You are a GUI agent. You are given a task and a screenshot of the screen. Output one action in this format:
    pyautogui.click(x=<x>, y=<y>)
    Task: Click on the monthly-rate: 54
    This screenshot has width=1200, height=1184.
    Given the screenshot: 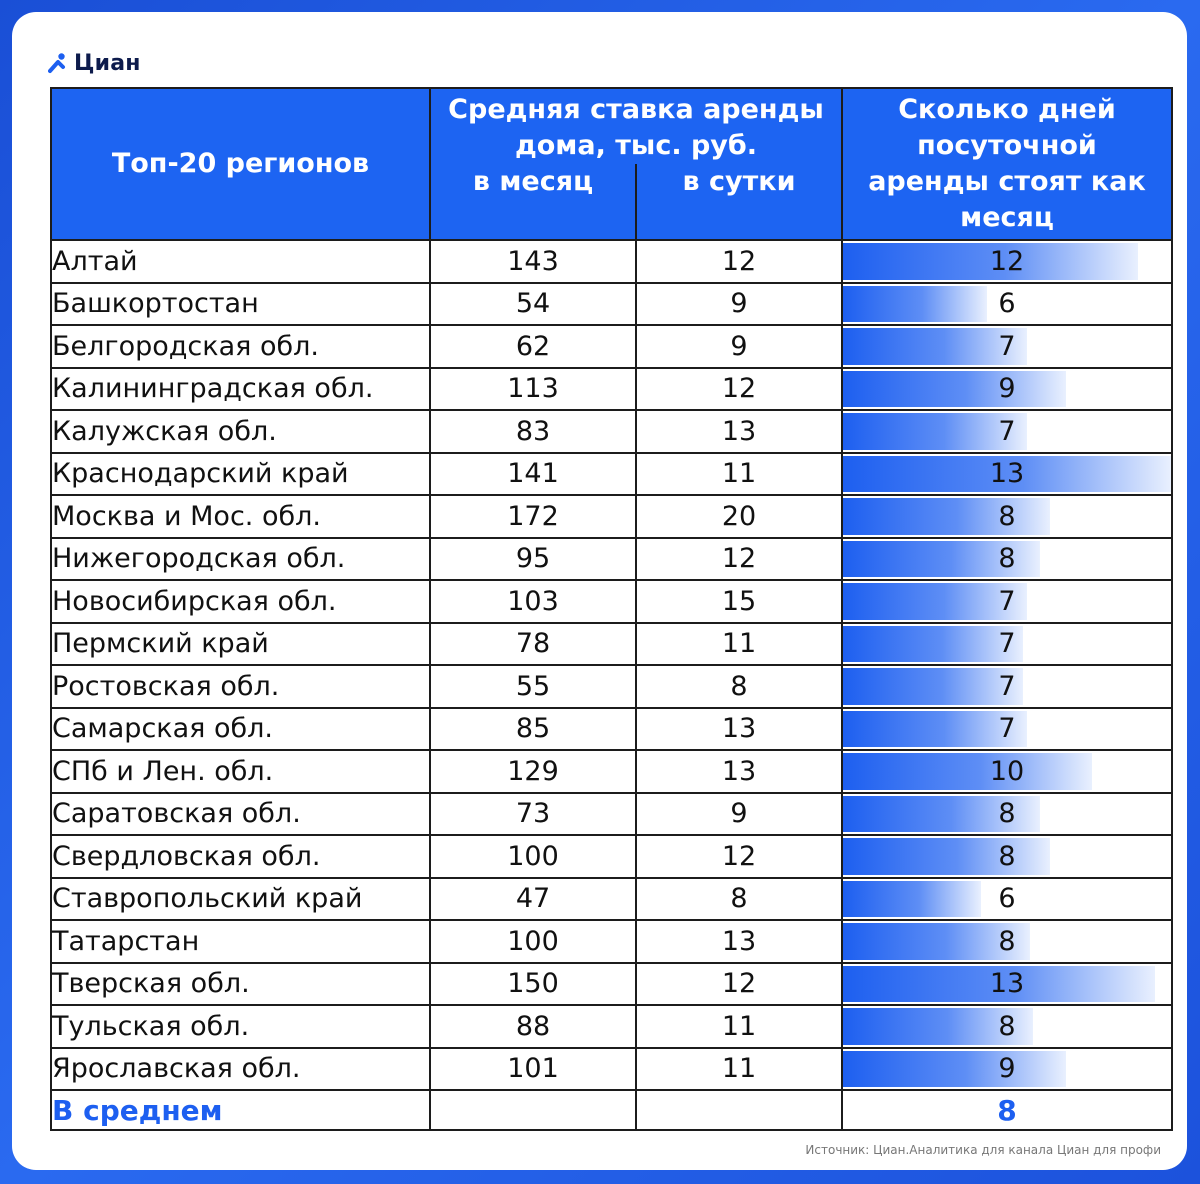 What is the action you would take?
    pyautogui.click(x=533, y=303)
    